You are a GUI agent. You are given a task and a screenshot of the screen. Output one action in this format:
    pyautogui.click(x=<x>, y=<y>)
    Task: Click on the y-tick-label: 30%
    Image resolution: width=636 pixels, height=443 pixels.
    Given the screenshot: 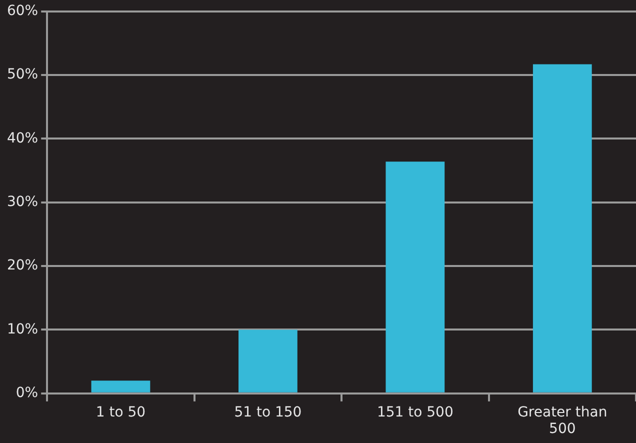 What is the action you would take?
    pyautogui.click(x=22, y=202)
    